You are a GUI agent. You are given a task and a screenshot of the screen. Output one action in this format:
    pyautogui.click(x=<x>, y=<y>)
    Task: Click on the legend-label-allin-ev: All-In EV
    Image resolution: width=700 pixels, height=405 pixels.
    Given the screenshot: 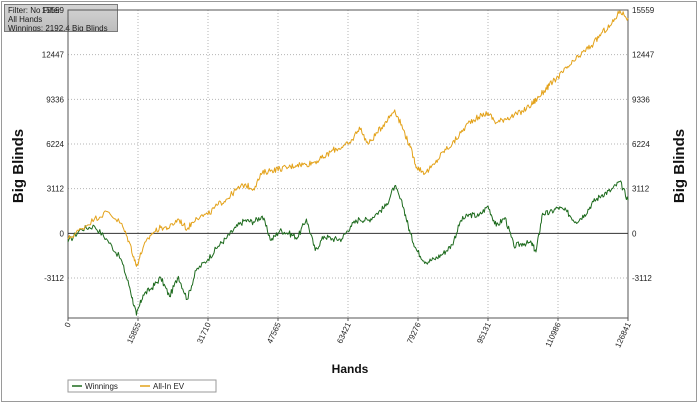 What is the action you would take?
    pyautogui.click(x=169, y=386)
    